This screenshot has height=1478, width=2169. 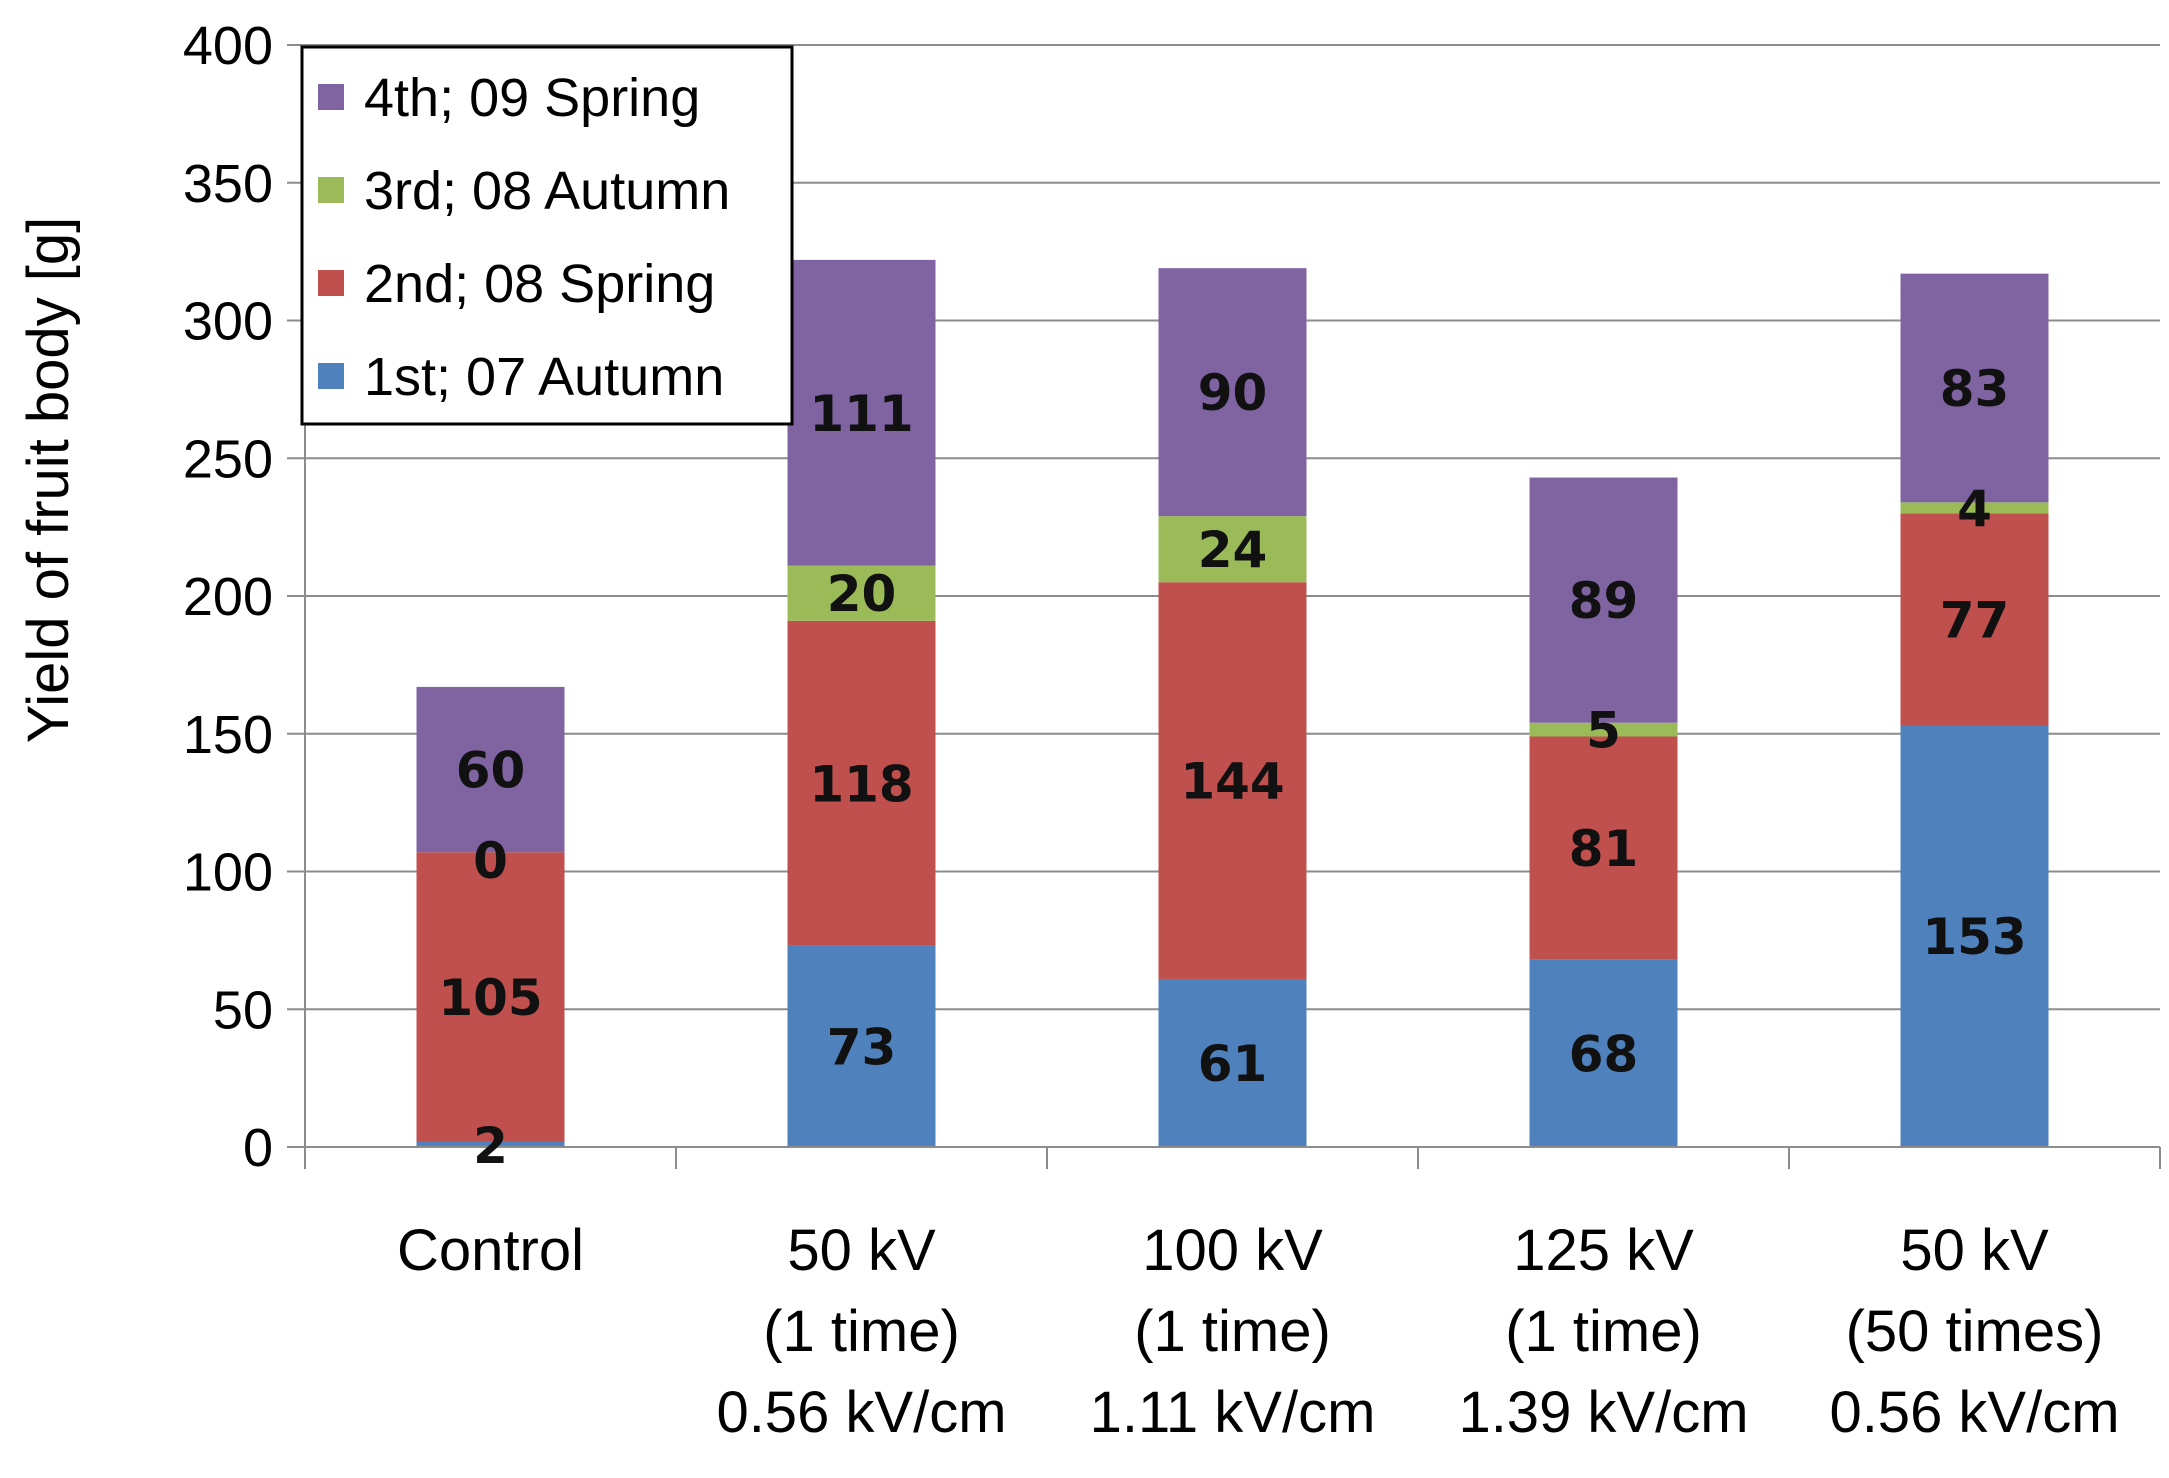 I want to click on data-label: 60, so click(x=491, y=771).